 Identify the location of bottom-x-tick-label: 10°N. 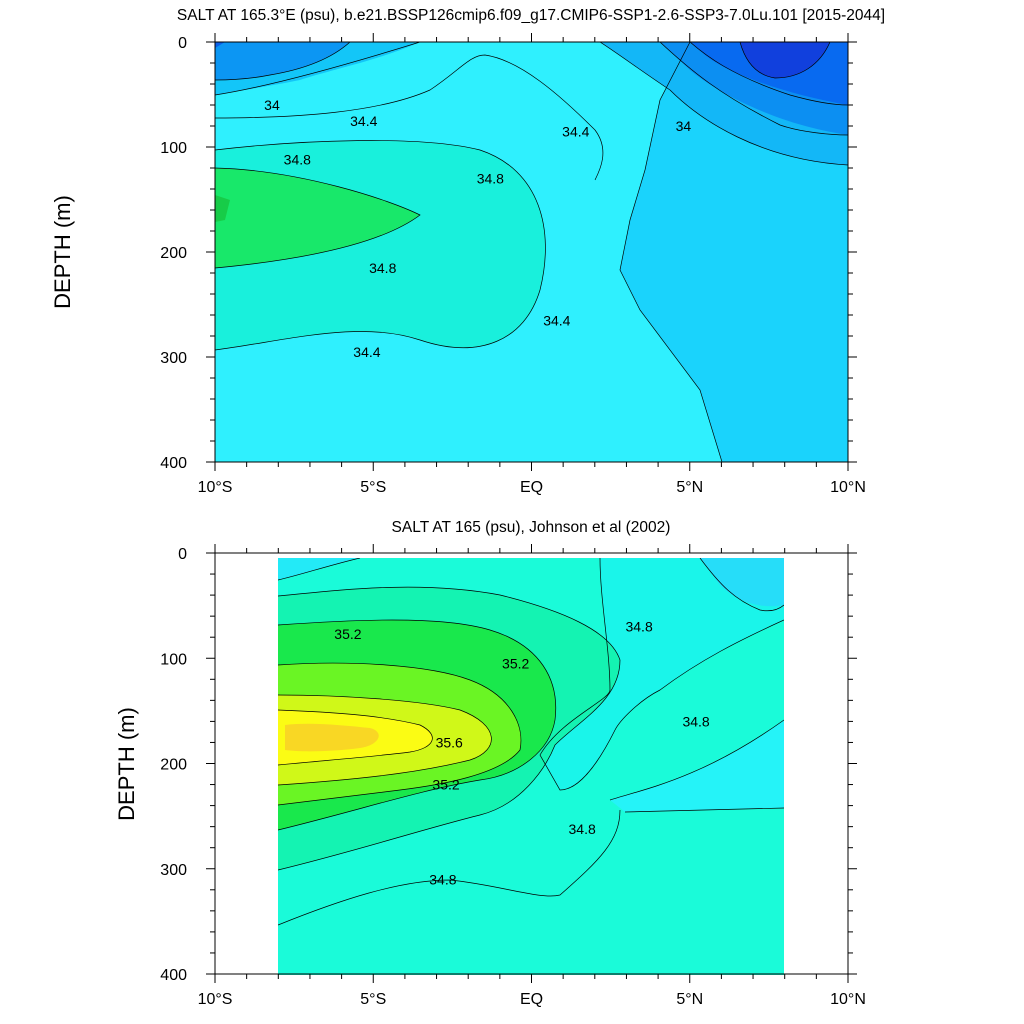
(848, 999).